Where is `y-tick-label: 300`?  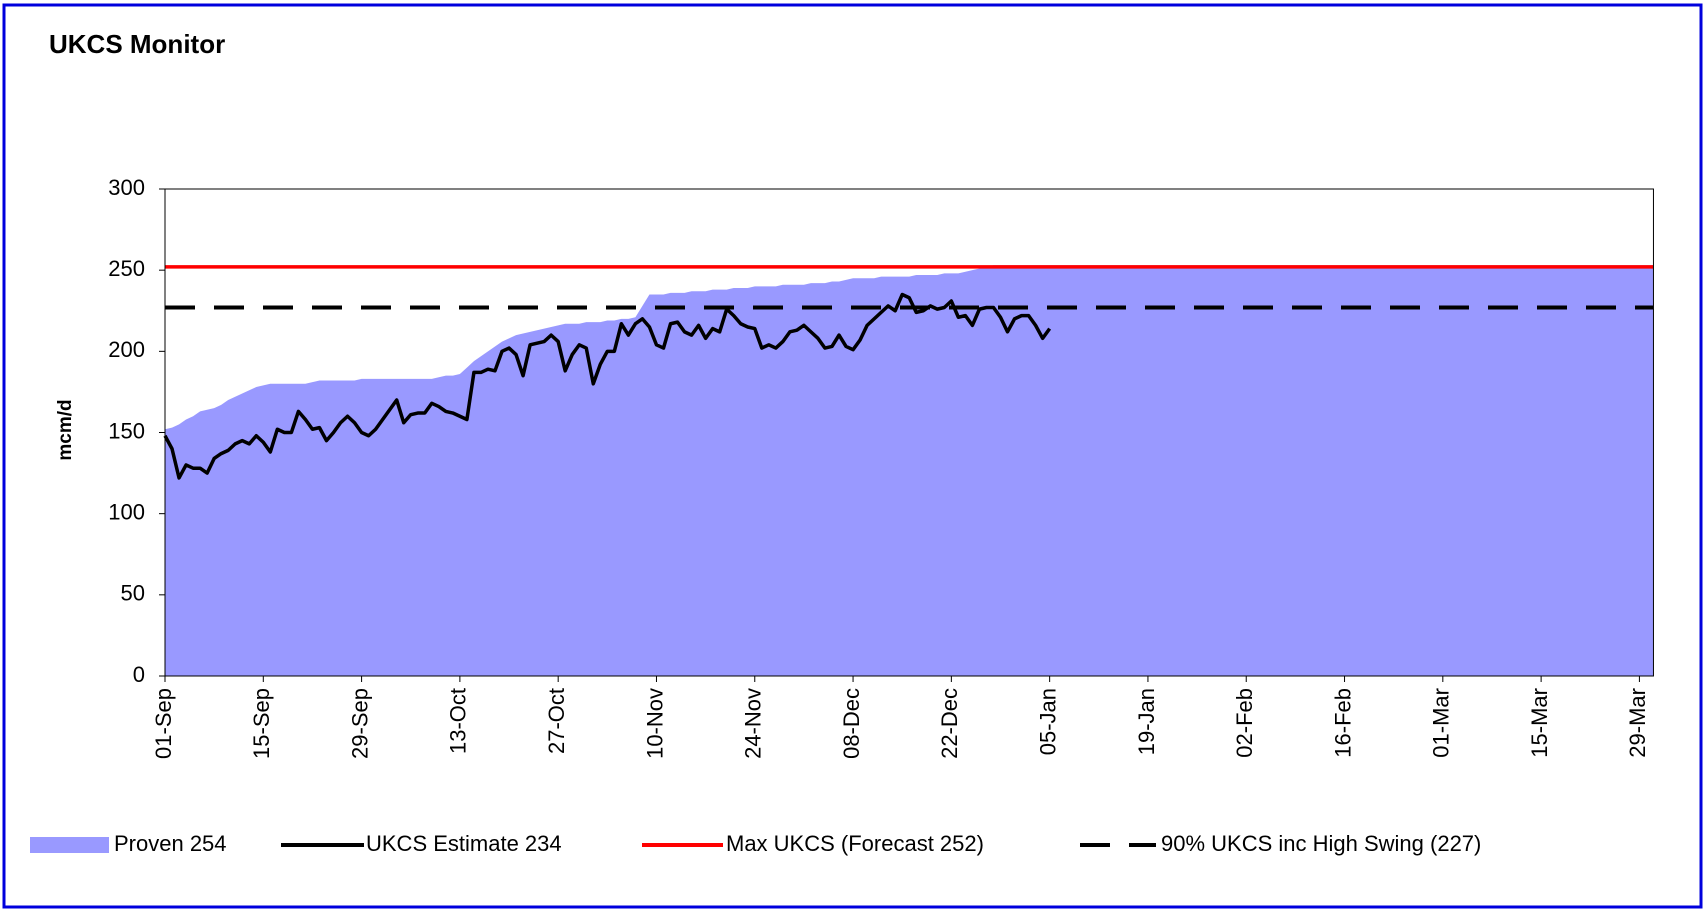 y-tick-label: 300 is located at coordinates (126, 187).